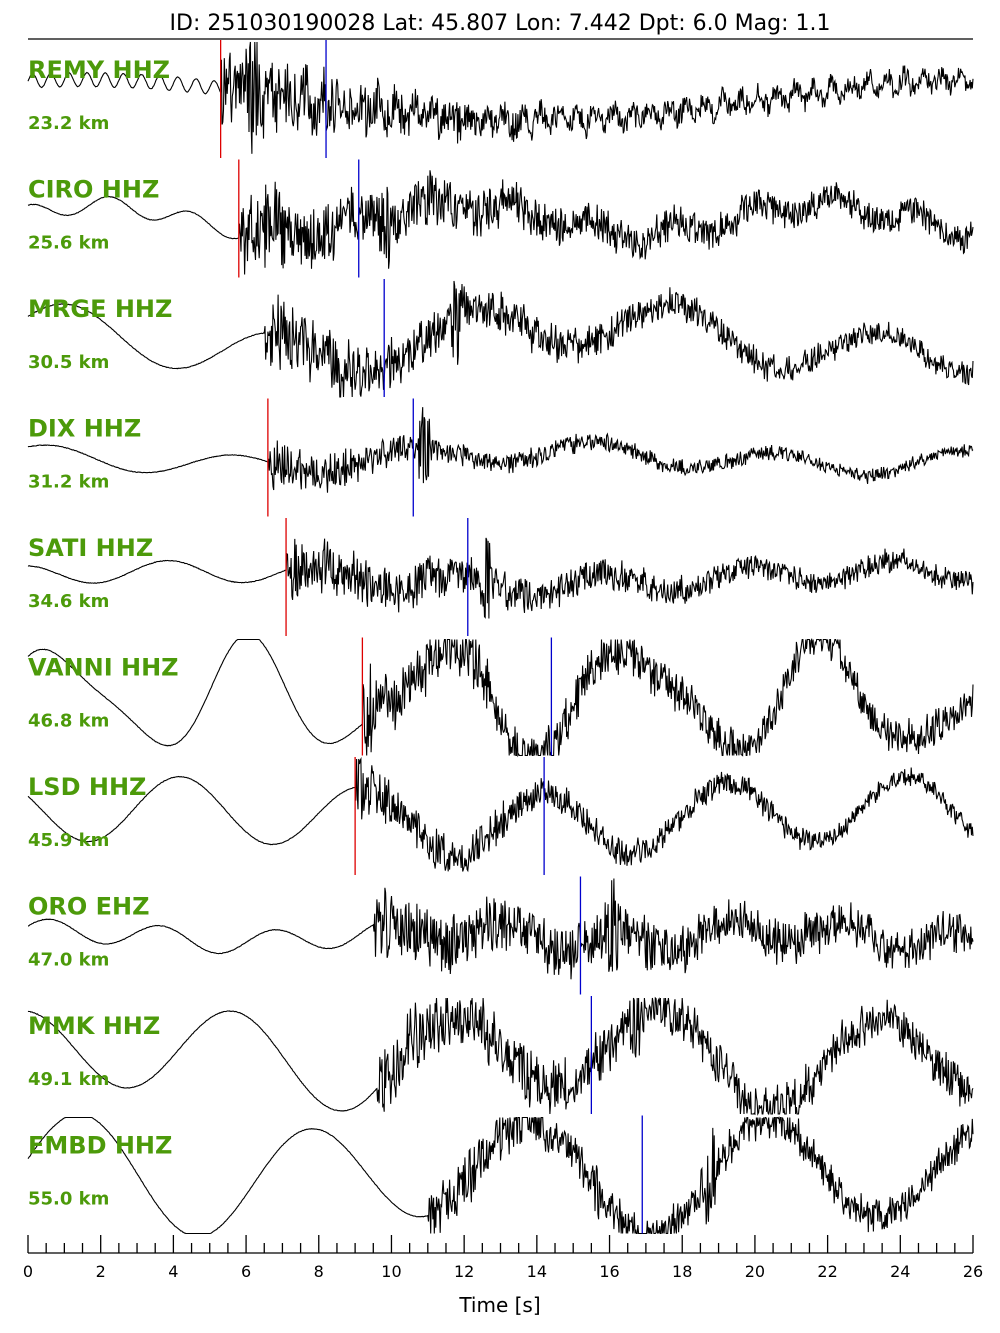 This screenshot has height=1333, width=1000. I want to click on station-name: SATI HHZ, so click(90, 548).